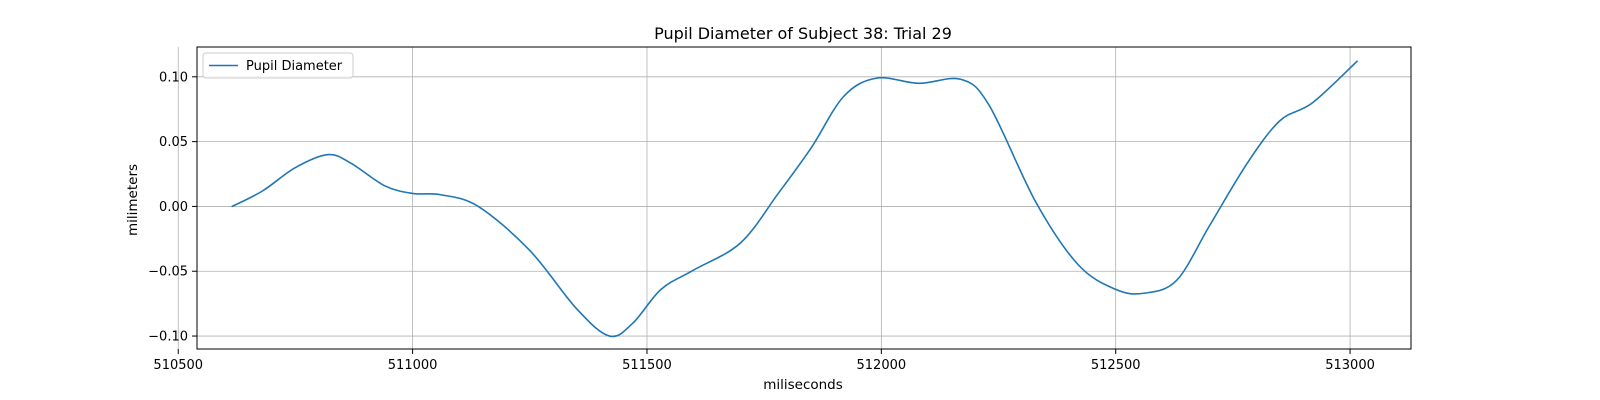 This screenshot has width=1600, height=400. I want to click on x-tick-label: 510500, so click(178, 365).